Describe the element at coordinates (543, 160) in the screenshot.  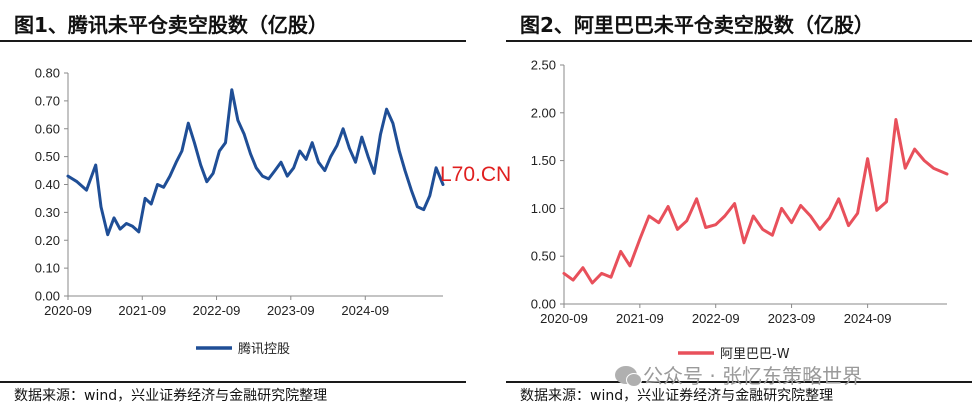
I see `y-tick-label: 1.50` at that location.